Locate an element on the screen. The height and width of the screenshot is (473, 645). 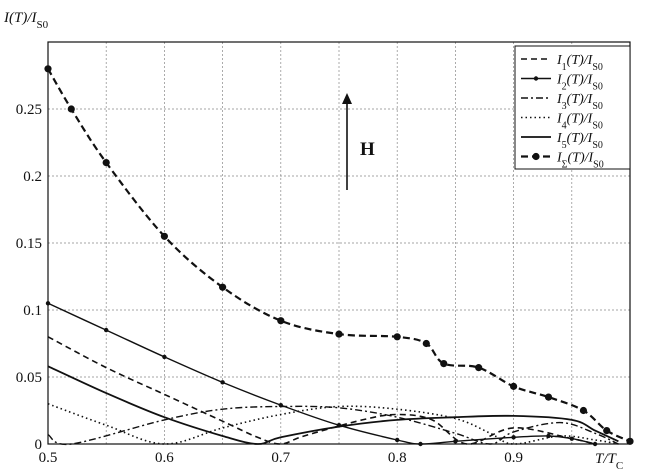
y-tick-label: 0.25 is located at coordinates (29, 110).